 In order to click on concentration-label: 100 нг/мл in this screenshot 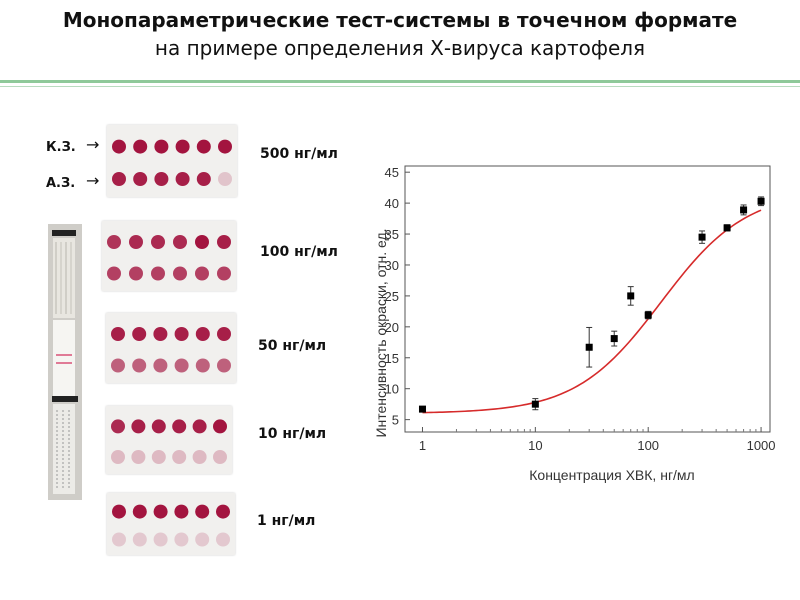, I will do `click(299, 252)`.